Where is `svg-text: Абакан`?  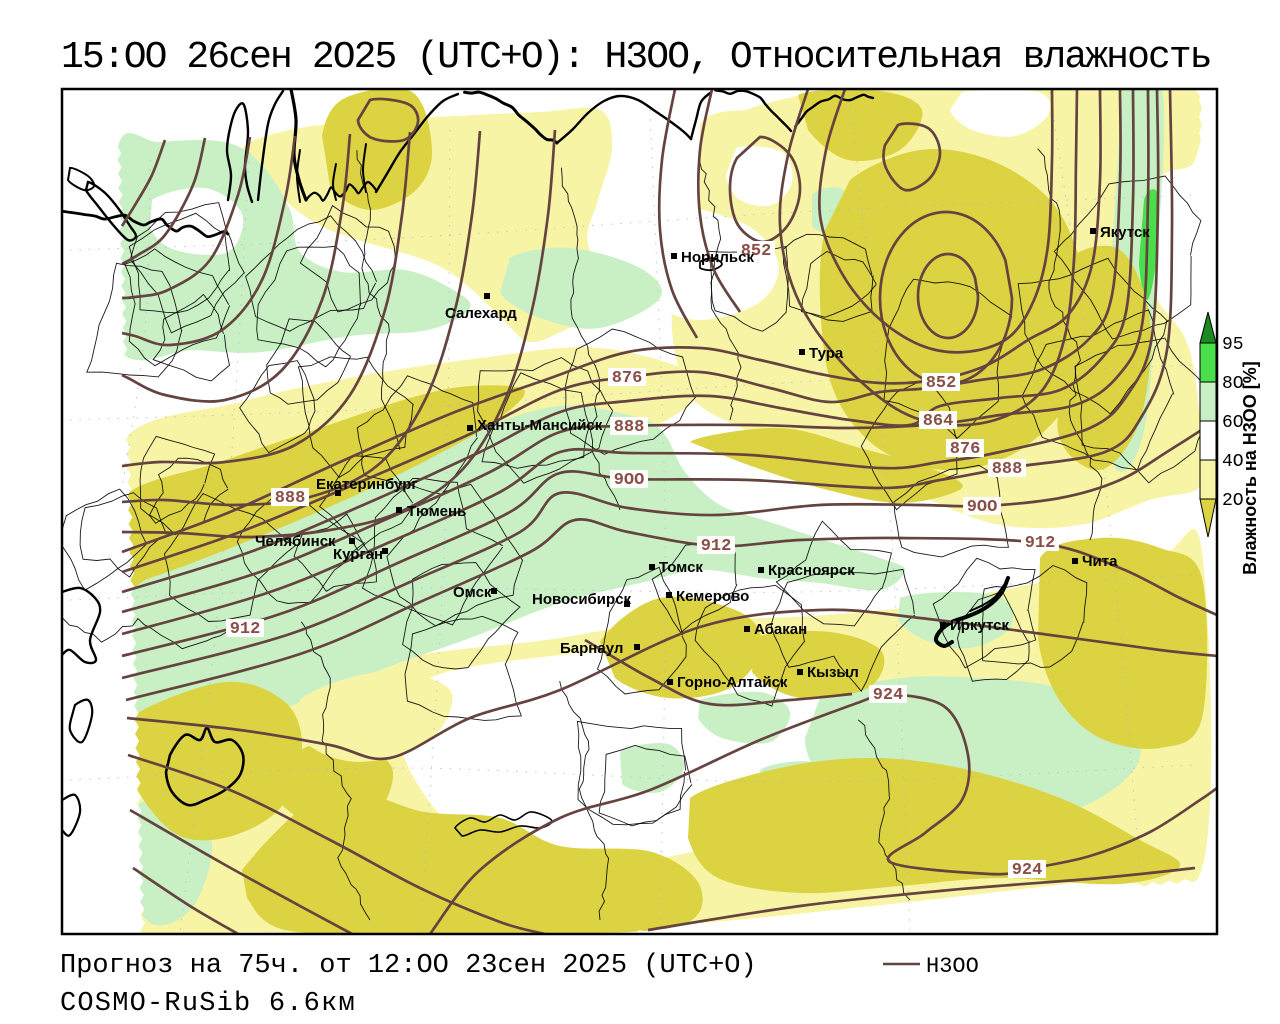
svg-text: Абакан is located at coordinates (780, 629).